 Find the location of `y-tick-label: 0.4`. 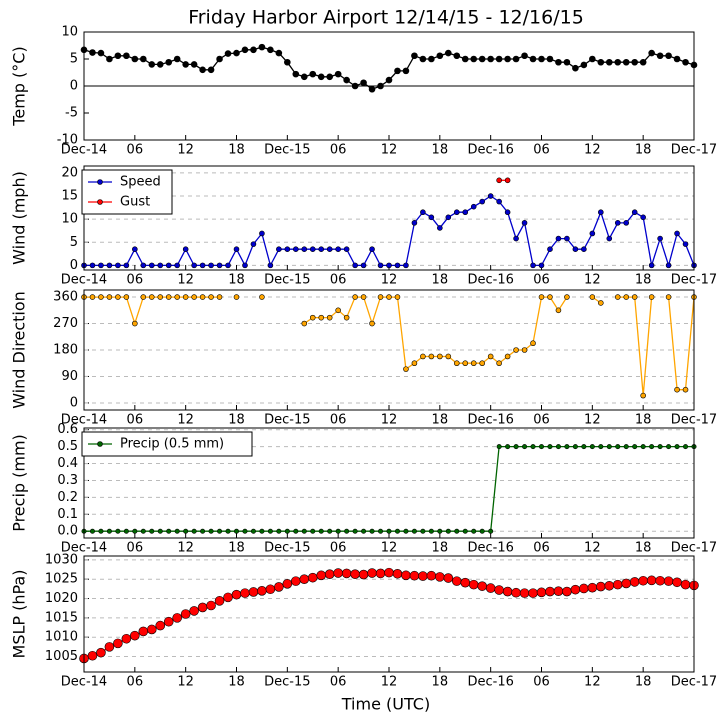

y-tick-label: 0.4 is located at coordinates (67, 463).